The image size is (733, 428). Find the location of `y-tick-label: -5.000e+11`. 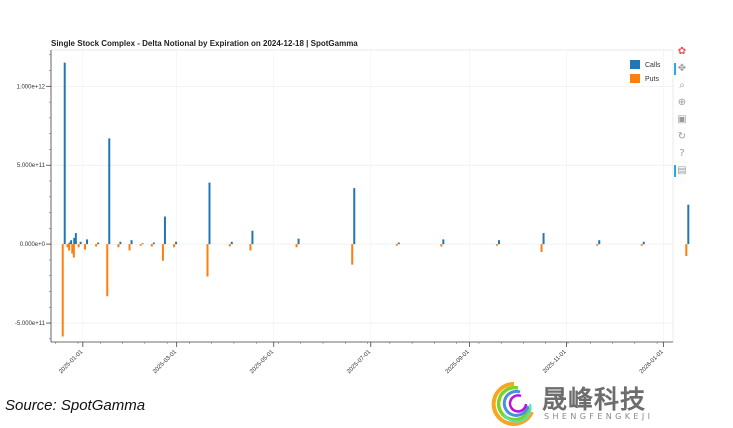

y-tick-label: -5.000e+11 is located at coordinates (30, 324).